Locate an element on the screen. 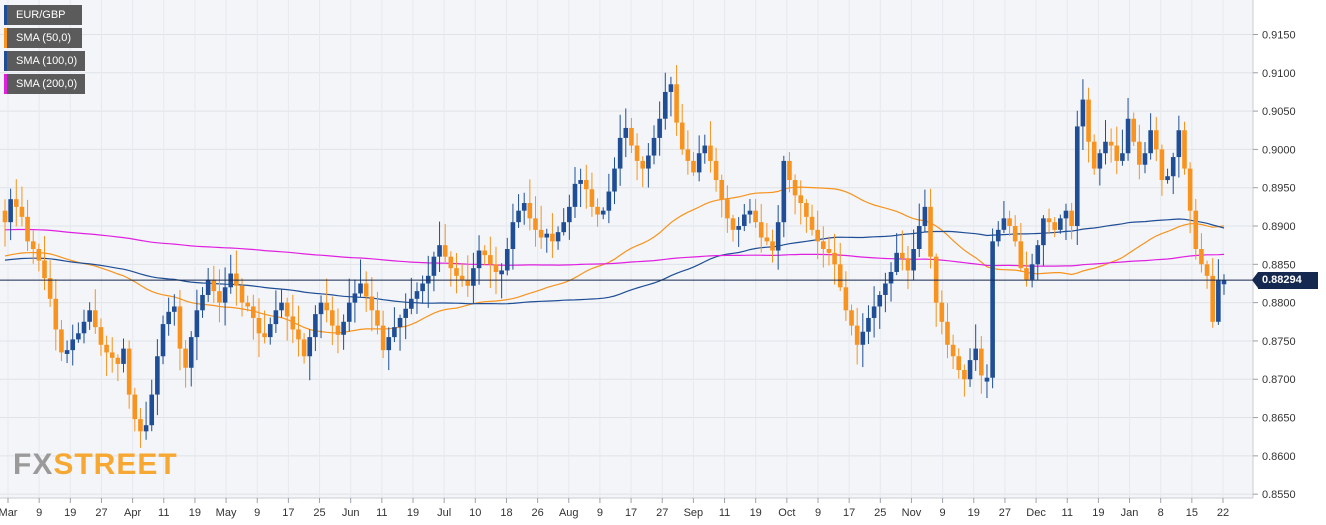  legend-item-sma200: SMA (200,0) is located at coordinates (45, 84).